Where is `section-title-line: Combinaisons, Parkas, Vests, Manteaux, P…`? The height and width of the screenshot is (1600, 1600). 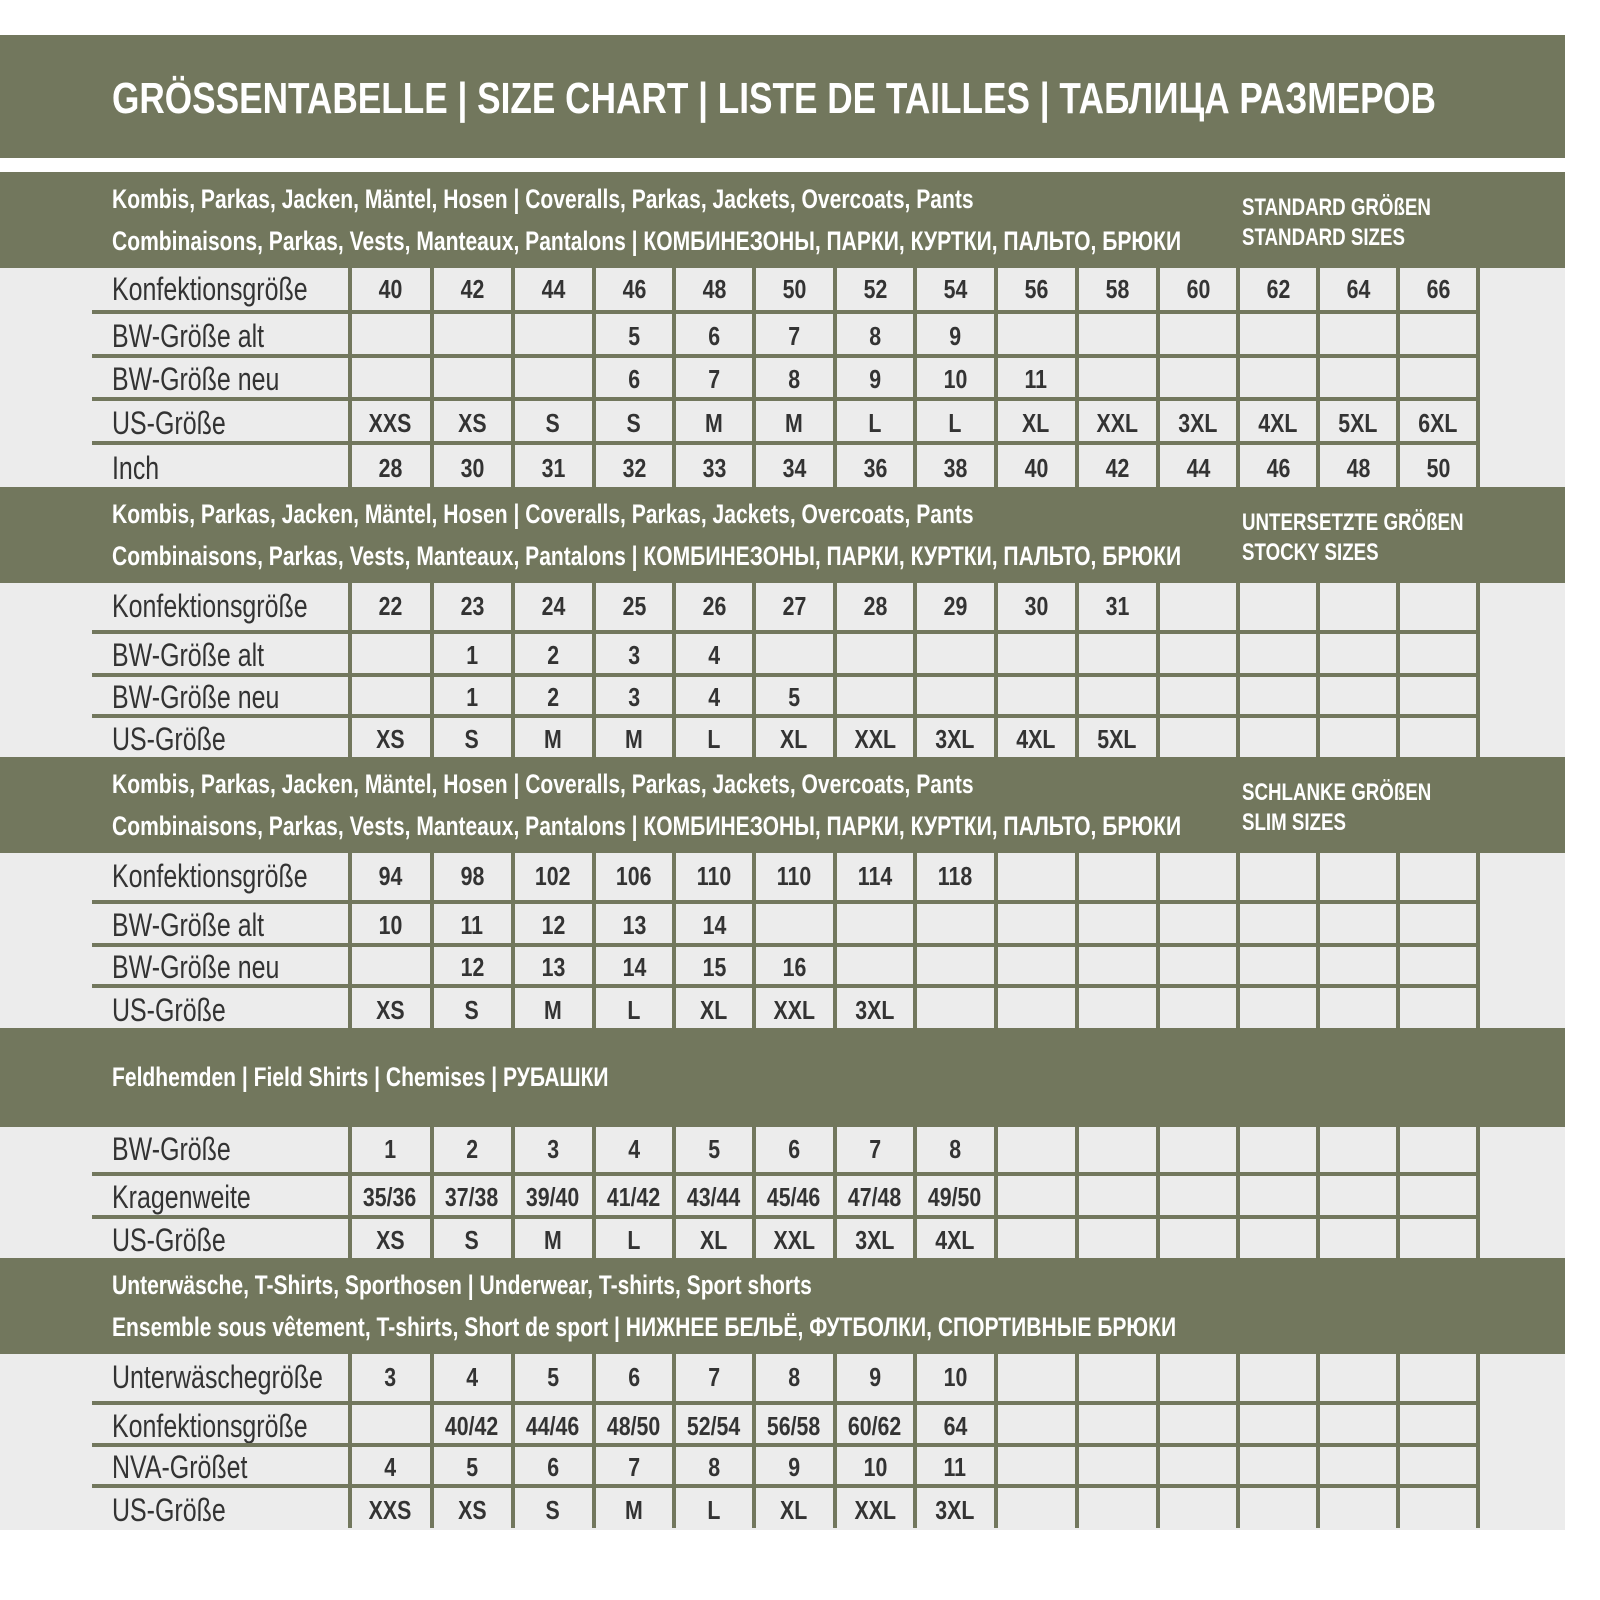 section-title-line: Combinaisons, Parkas, Vests, Manteaux, P… is located at coordinates (647, 556).